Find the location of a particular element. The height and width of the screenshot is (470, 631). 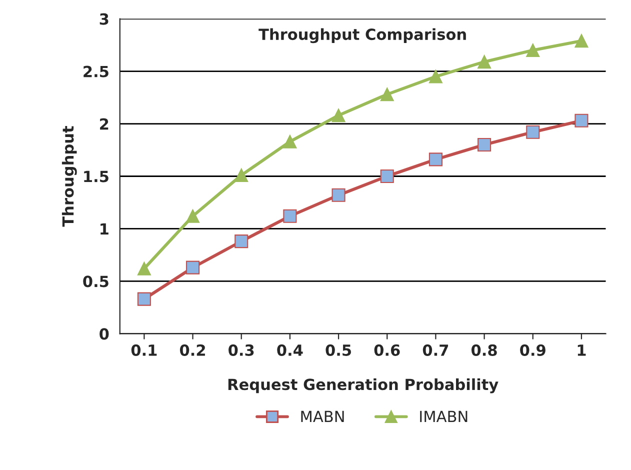

x-tick-label: 0.1 is located at coordinates (144, 350).